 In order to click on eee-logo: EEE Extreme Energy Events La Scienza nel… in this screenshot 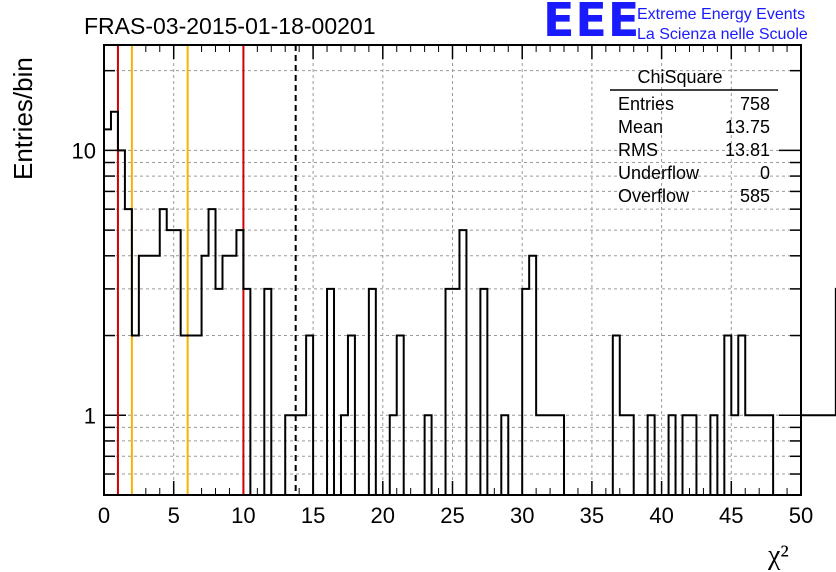, I will do `click(688, 23)`.